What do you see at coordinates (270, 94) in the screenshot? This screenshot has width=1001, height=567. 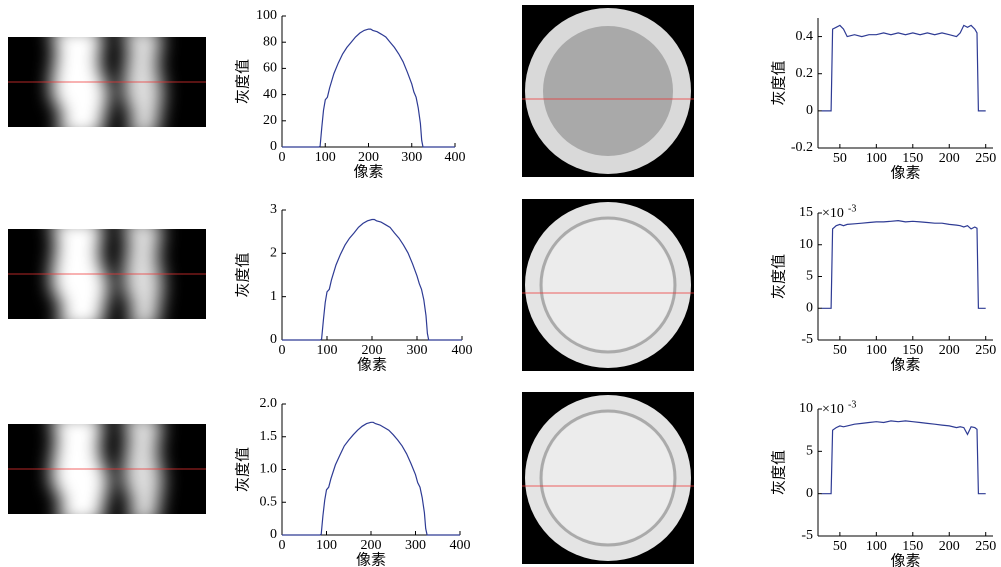 I see `y-tick-label: 40` at bounding box center [270, 94].